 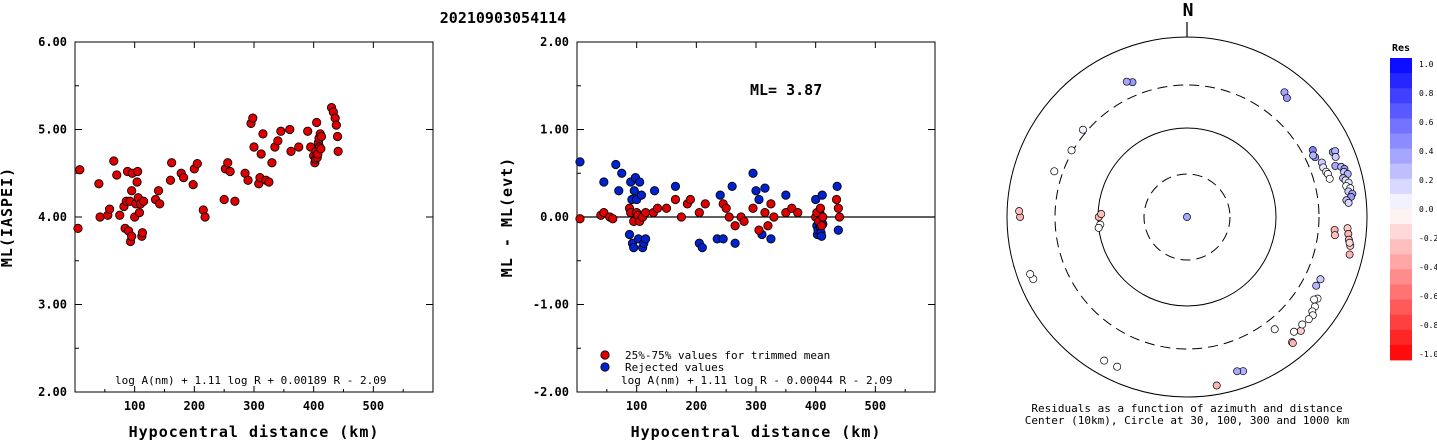 I want to click on y-tick-label: 2.00, so click(x=52, y=392).